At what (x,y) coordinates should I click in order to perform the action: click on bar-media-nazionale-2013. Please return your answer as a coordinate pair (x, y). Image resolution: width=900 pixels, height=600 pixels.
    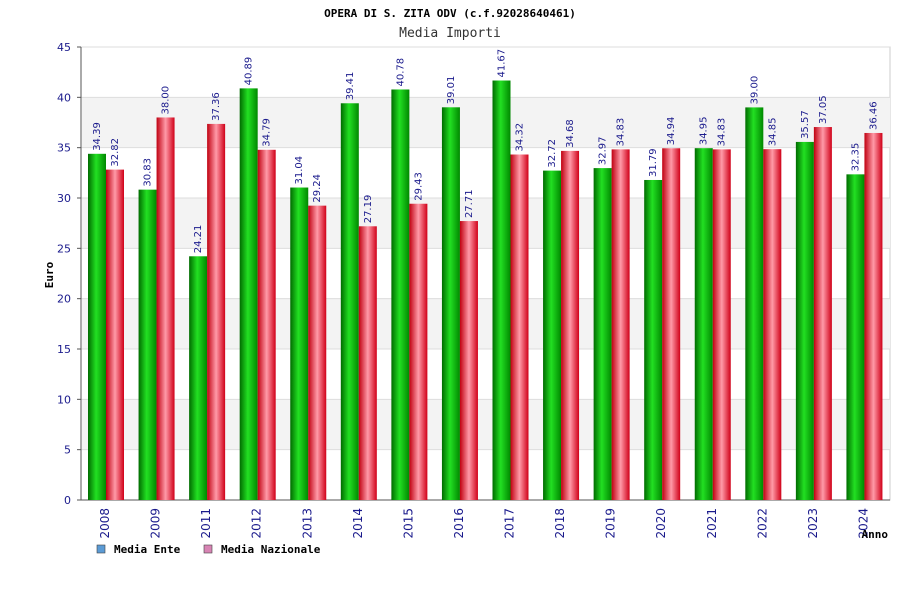
    Looking at the image, I should click on (317, 352).